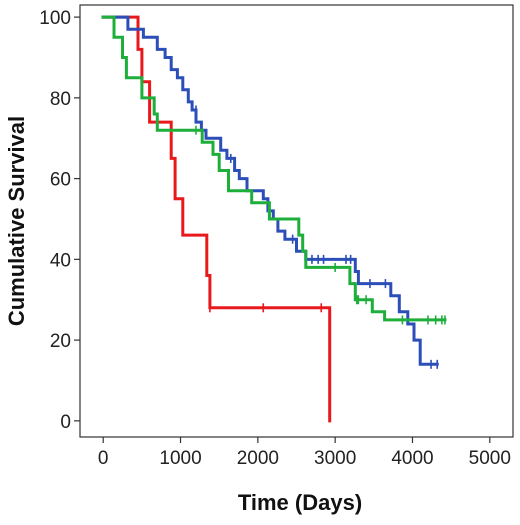 The height and width of the screenshot is (525, 520). I want to click on y-tick-label: 0, so click(65, 422).